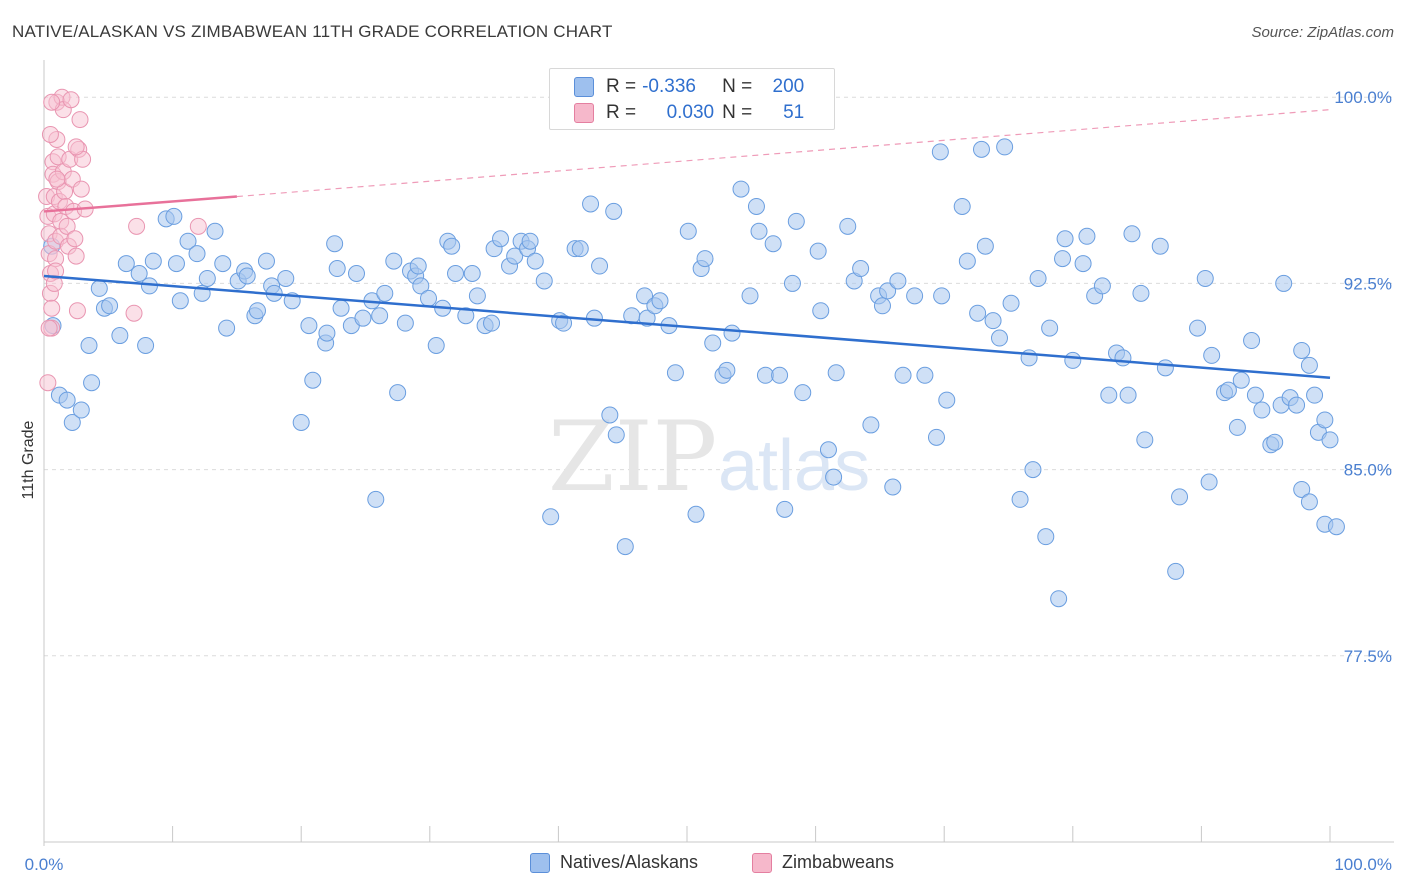 The image size is (1406, 892). Describe the element at coordinates (28, 459) in the screenshot. I see `y-axis-label: 11th Grade` at that location.